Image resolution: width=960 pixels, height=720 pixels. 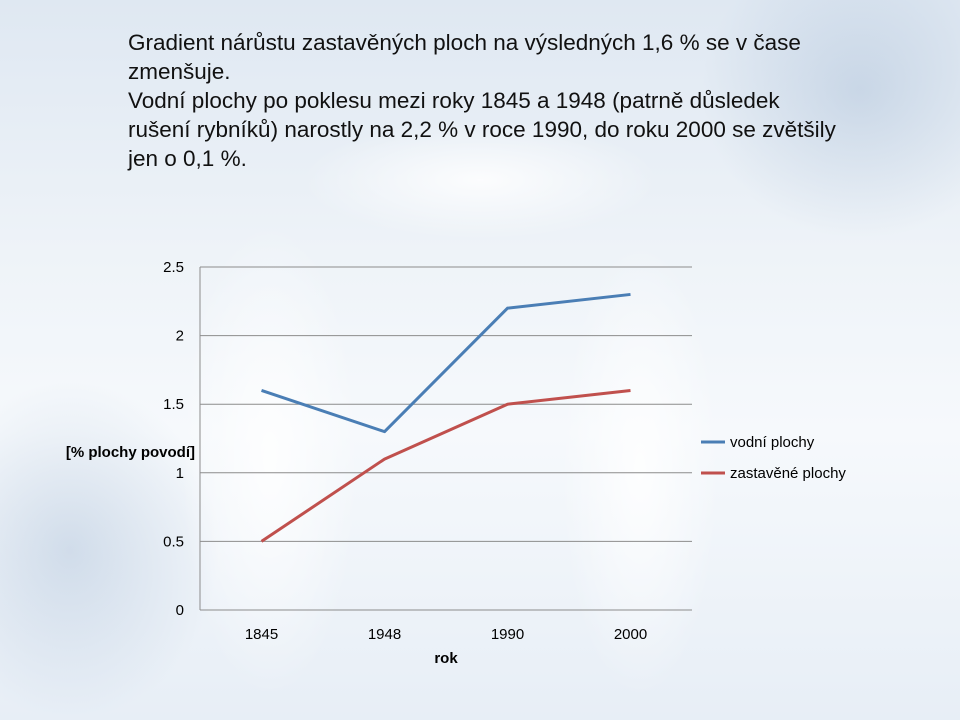 What do you see at coordinates (507, 634) in the screenshot?
I see `x-tick-label: 1990` at bounding box center [507, 634].